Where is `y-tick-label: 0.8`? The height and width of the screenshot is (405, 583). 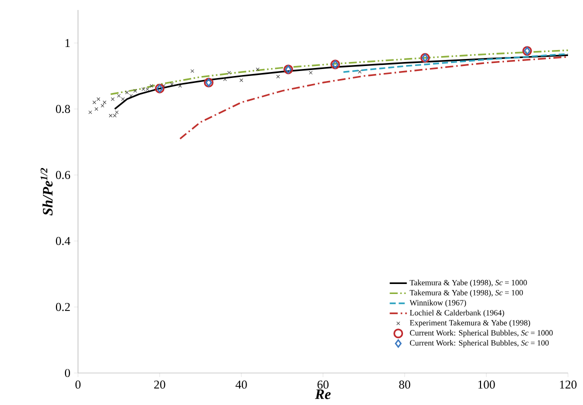 y-tick-label: 0.8 is located at coordinates (63, 109).